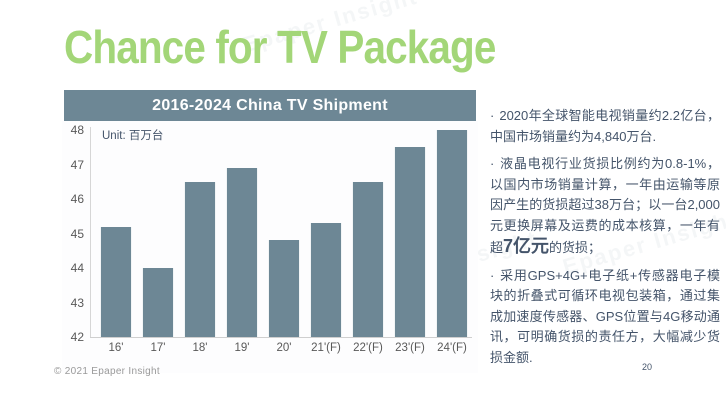 Image resolution: width=726 pixels, height=402 pixels. Describe the element at coordinates (77, 130) in the screenshot. I see `y-tick-label: 48` at that location.